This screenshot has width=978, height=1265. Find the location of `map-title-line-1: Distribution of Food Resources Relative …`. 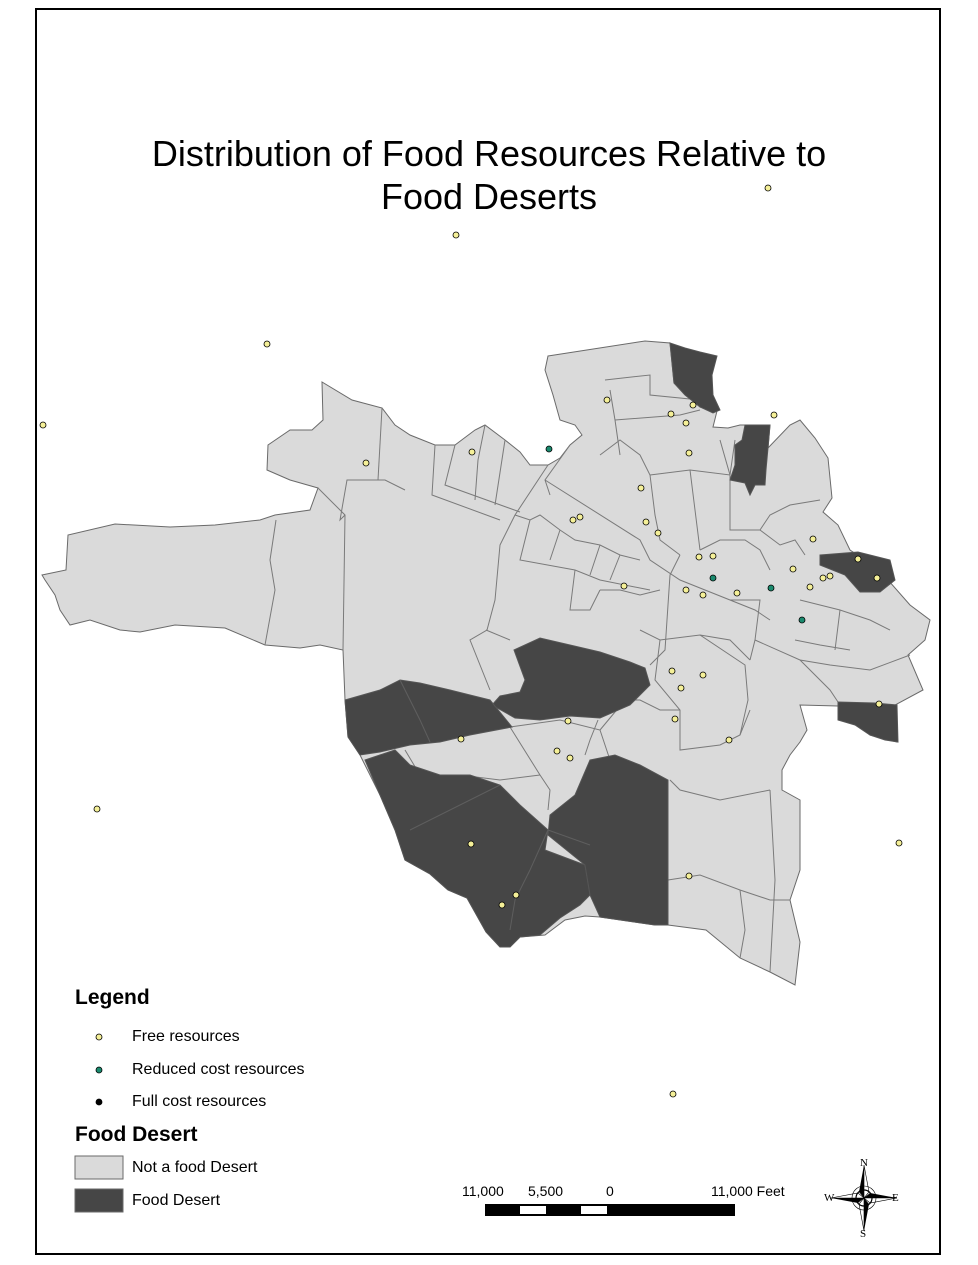

map-title-line-1: Distribution of Food Resources Relative … is located at coordinates (489, 153).